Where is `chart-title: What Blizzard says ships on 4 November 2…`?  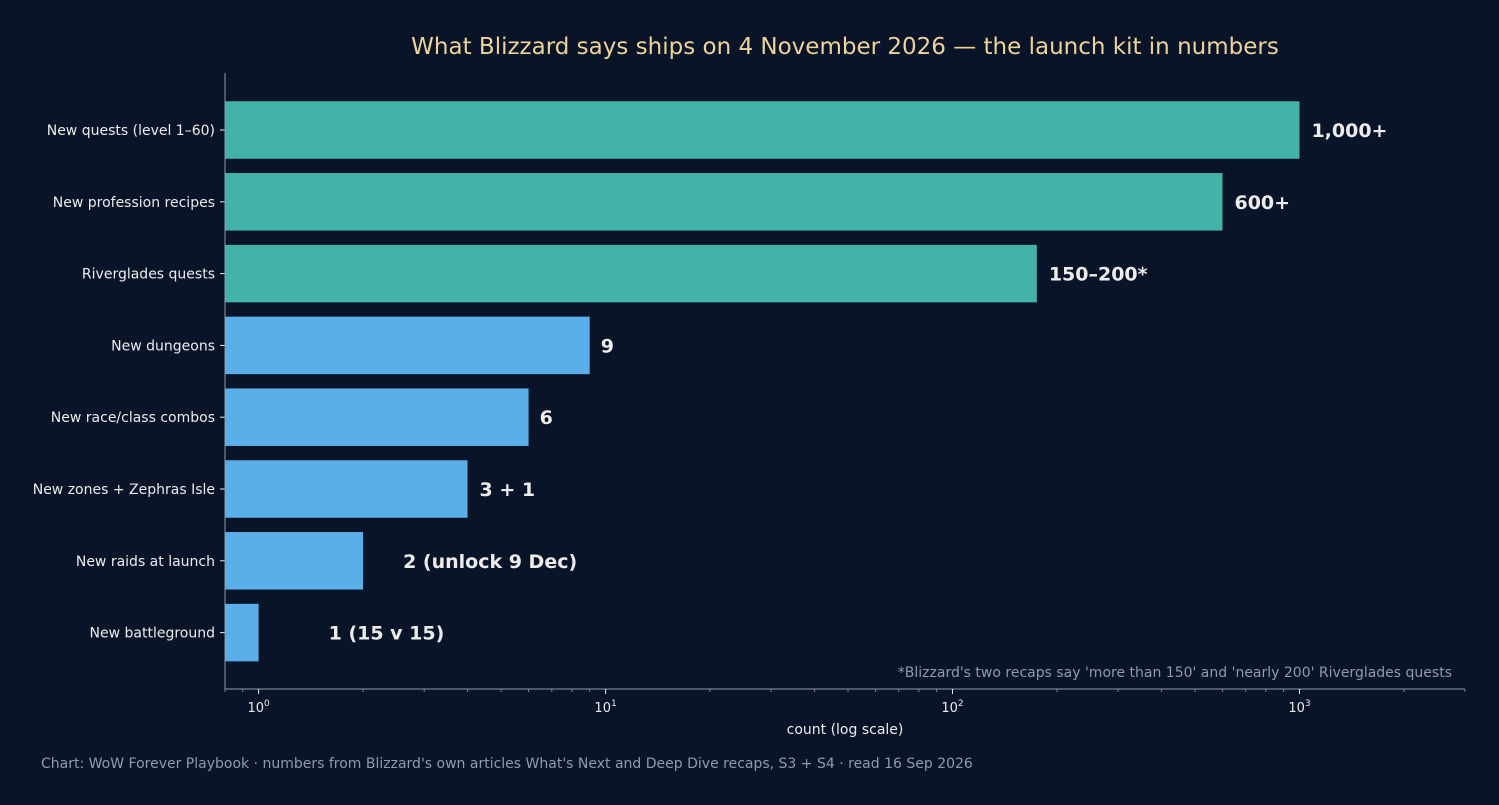 chart-title: What Blizzard says ships on 4 November 2… is located at coordinates (845, 47).